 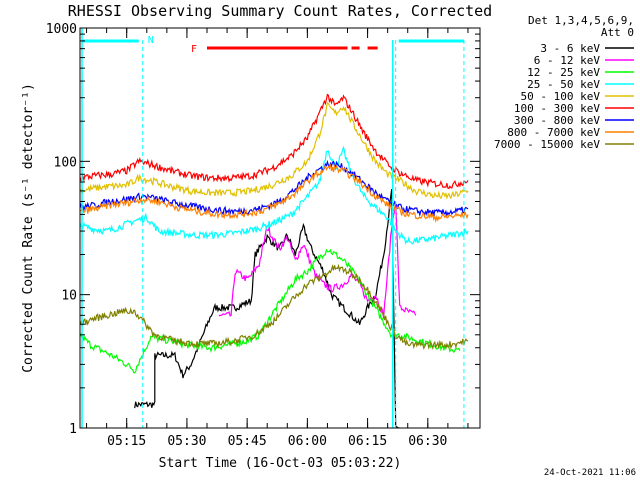 What do you see at coordinates (557, 108) in the screenshot?
I see `legend-entry-label: 100 - 300 keV` at bounding box center [557, 108].